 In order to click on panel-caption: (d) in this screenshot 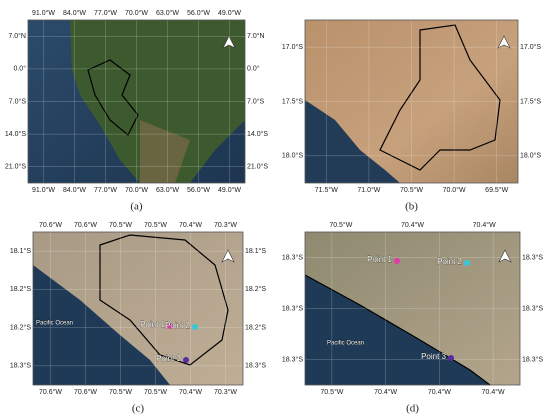, I will do `click(412, 409)`.